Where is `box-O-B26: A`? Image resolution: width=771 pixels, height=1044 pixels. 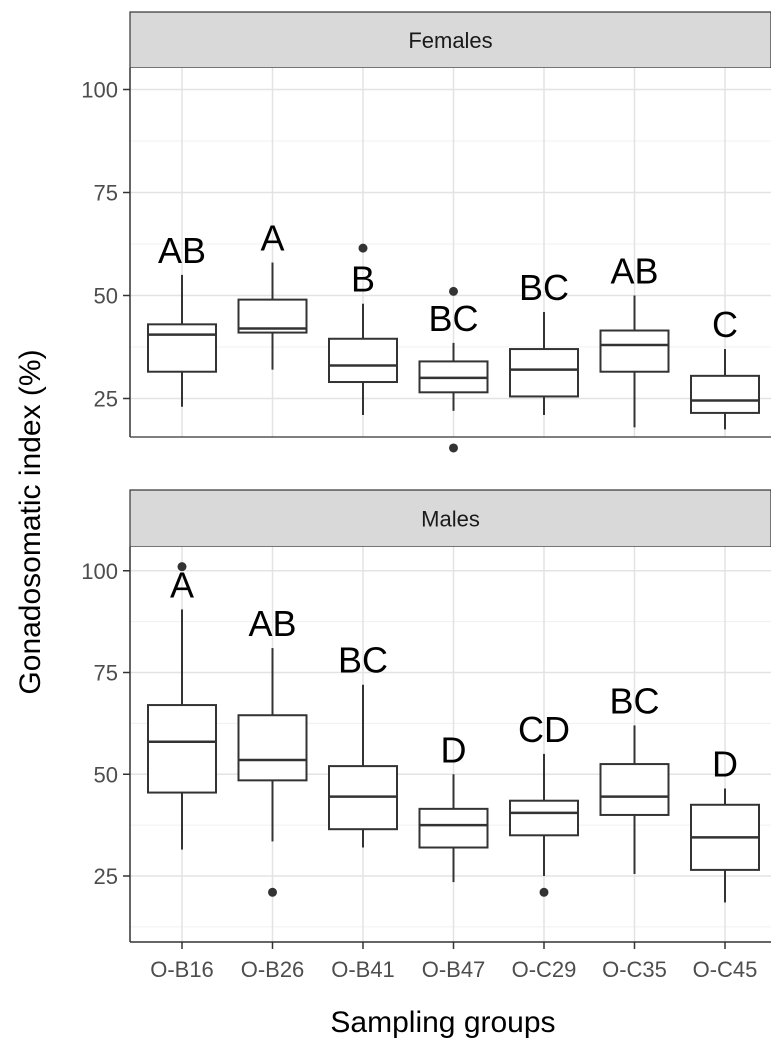 box-O-B26: A is located at coordinates (272, 294).